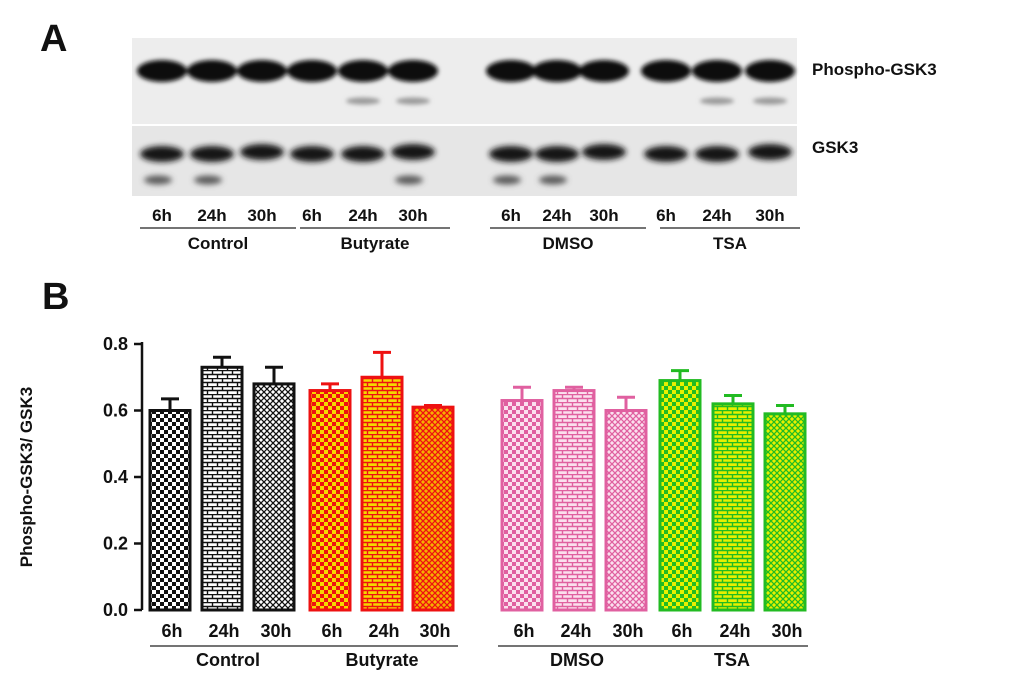 This screenshot has width=1019, height=676. I want to click on group-label: Control, so click(228, 660).